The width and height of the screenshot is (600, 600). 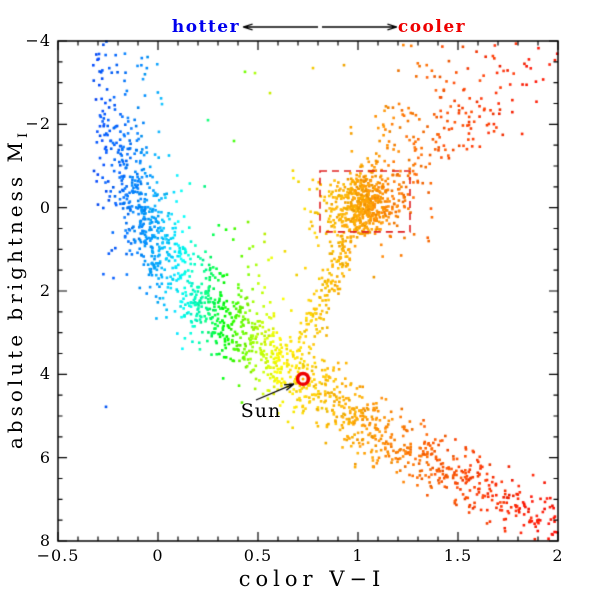 What do you see at coordinates (558, 555) in the screenshot?
I see `x-tick-label: 2` at bounding box center [558, 555].